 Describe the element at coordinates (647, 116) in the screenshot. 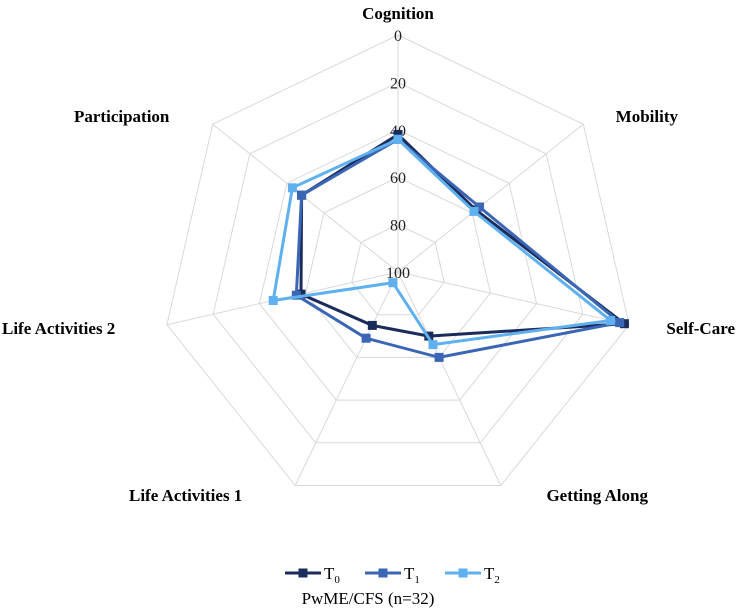

I see `axis-label: Mobility` at that location.